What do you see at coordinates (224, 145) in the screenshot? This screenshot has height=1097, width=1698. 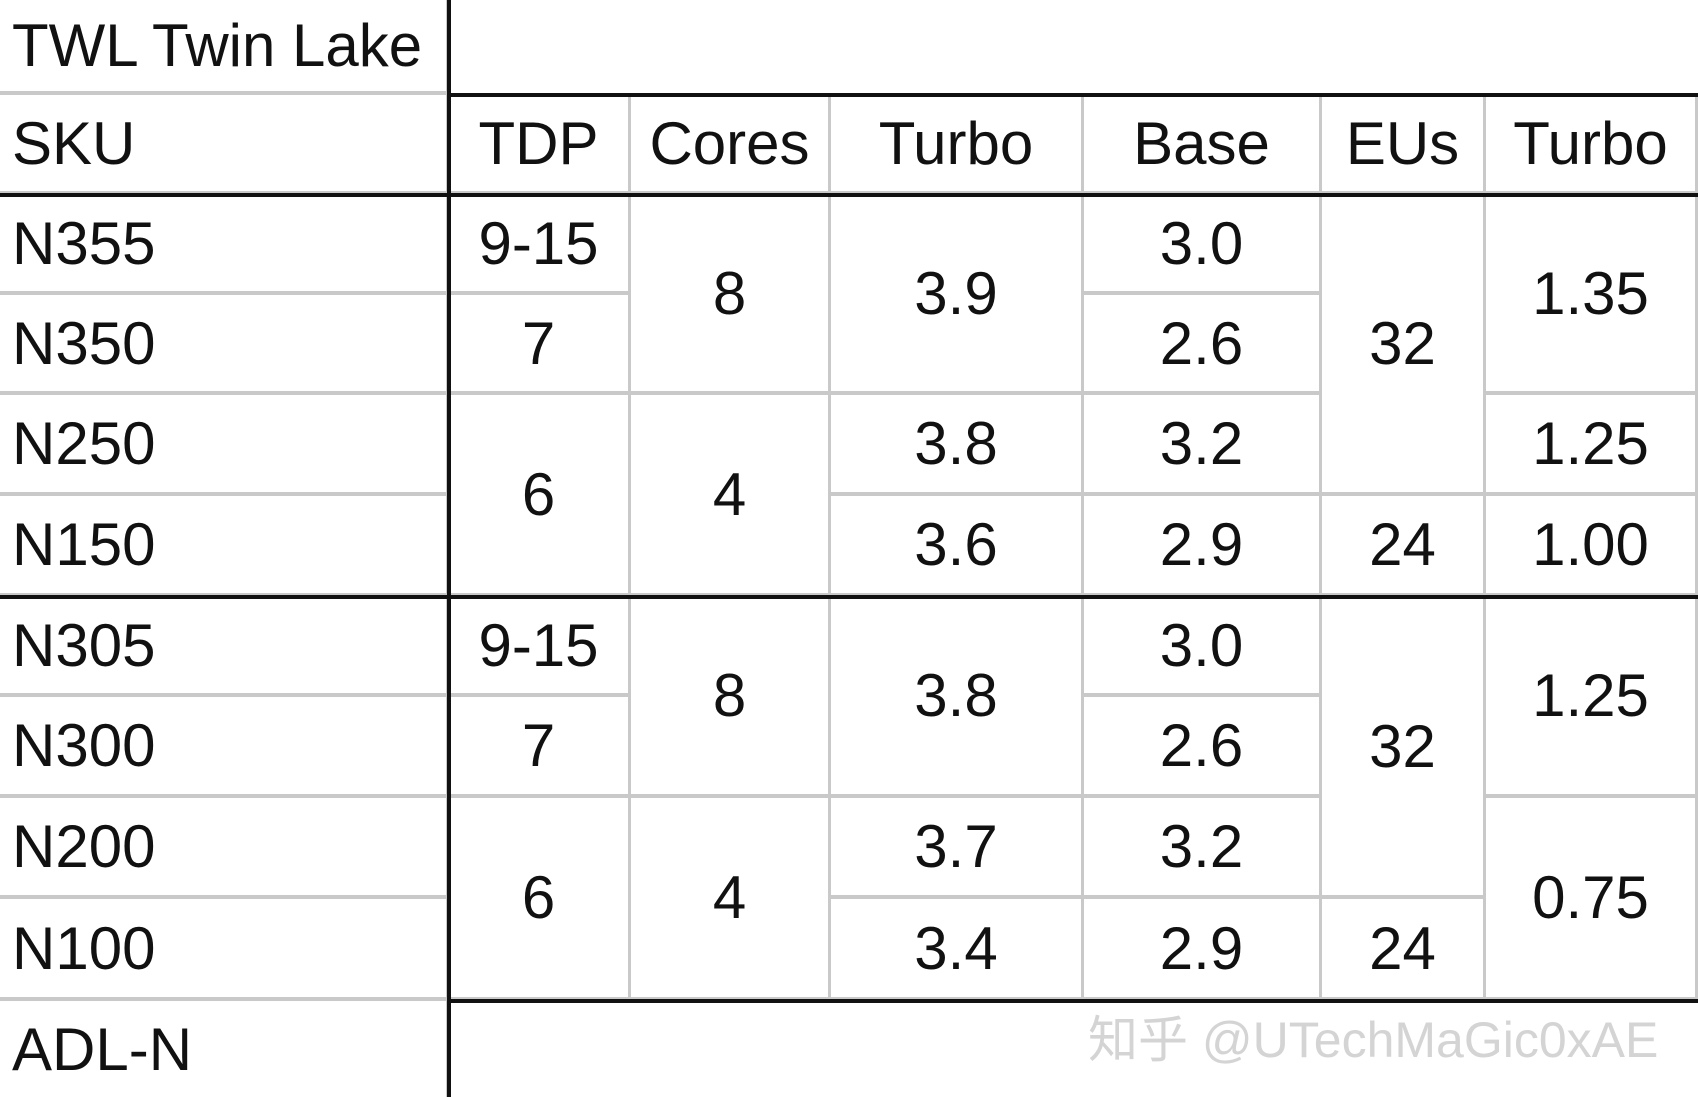 I see `header-sku: SKU` at bounding box center [224, 145].